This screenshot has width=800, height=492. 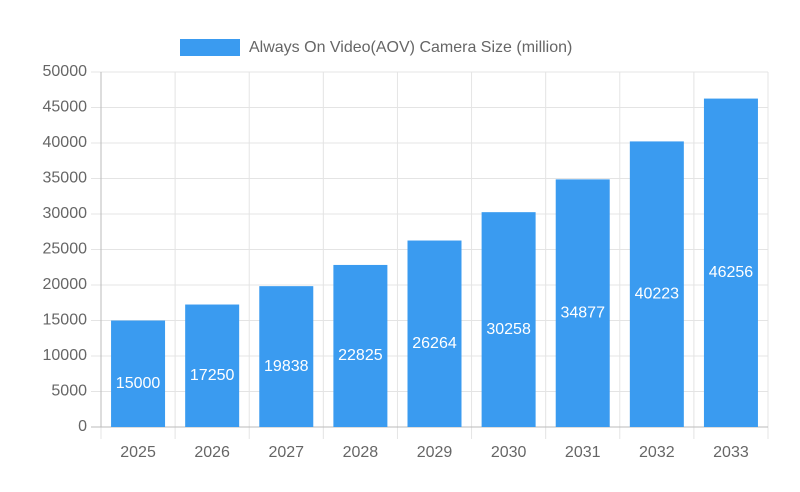 I want to click on x-tick-label: 2033, so click(x=731, y=452).